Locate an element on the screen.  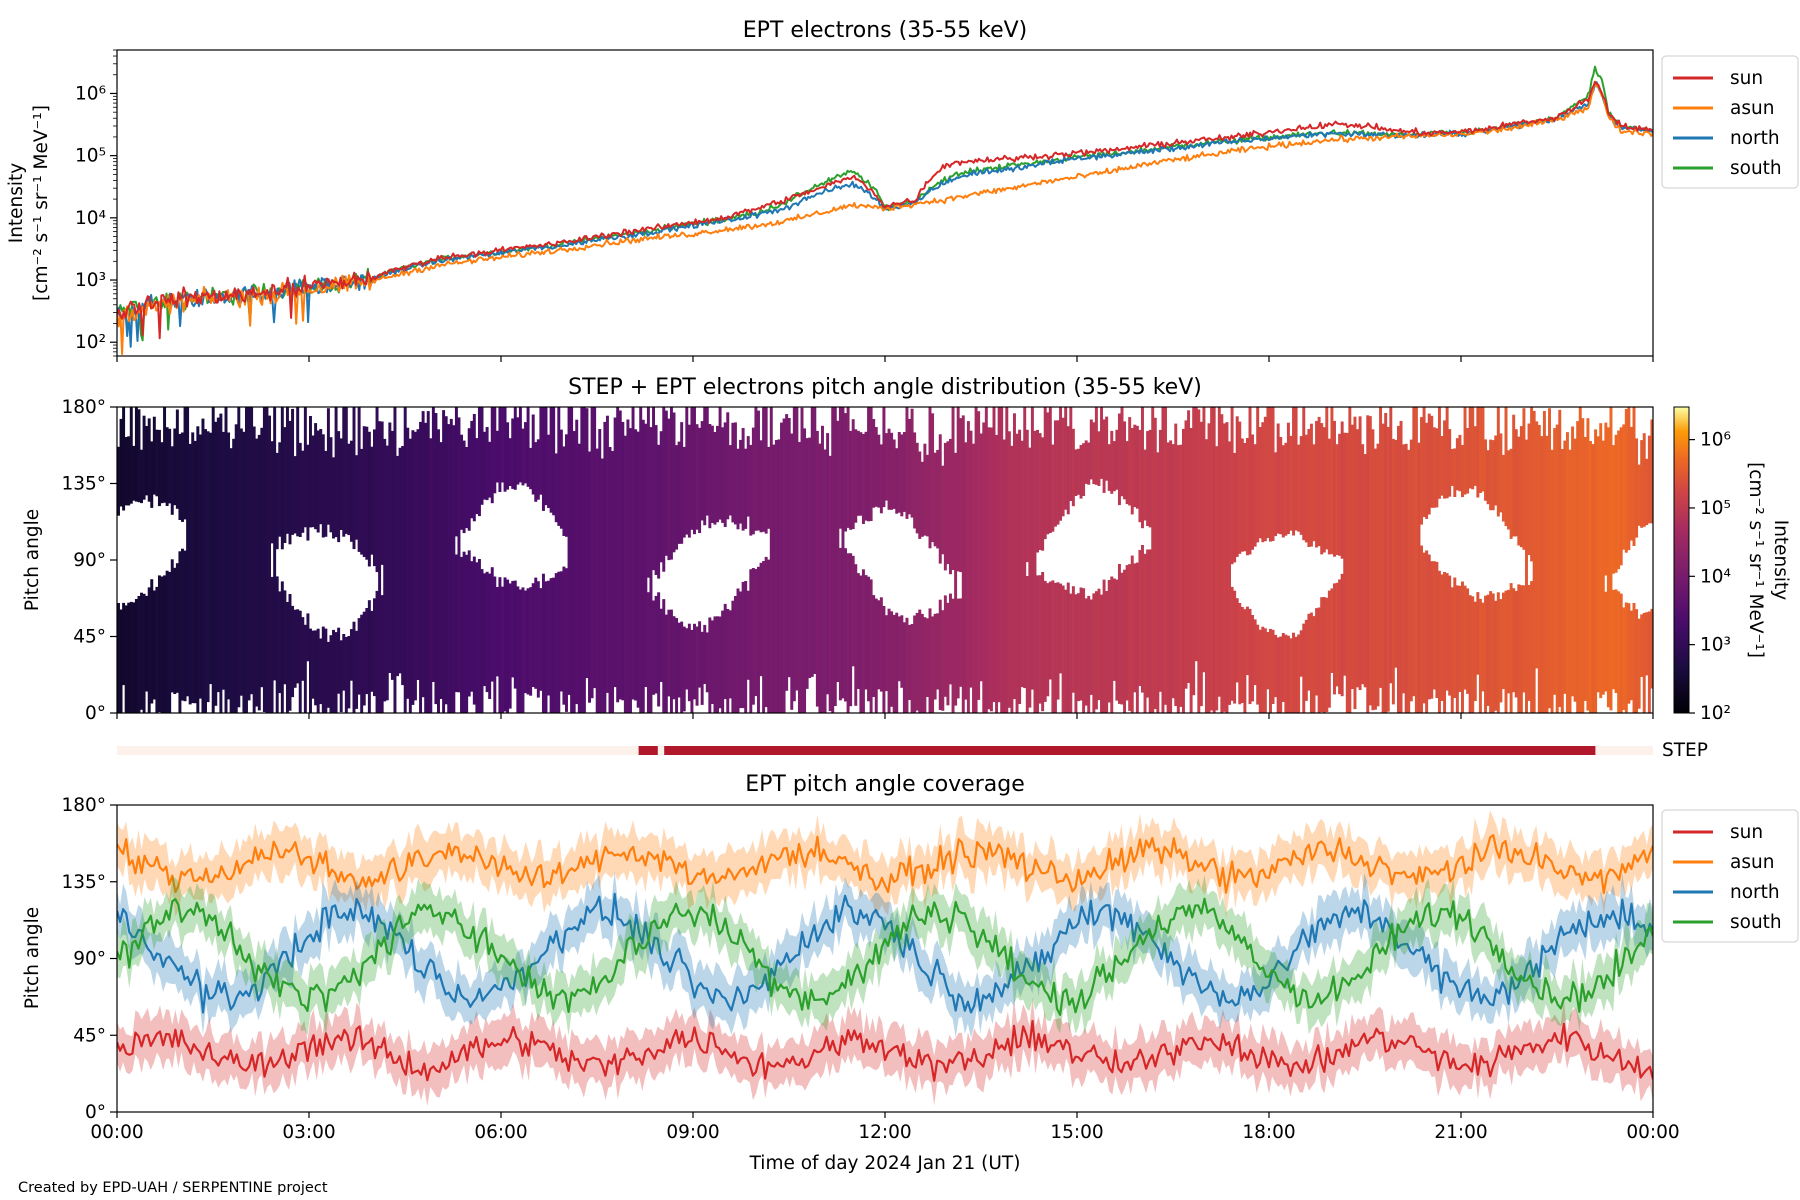
step-label: STEP is located at coordinates (1685, 750).